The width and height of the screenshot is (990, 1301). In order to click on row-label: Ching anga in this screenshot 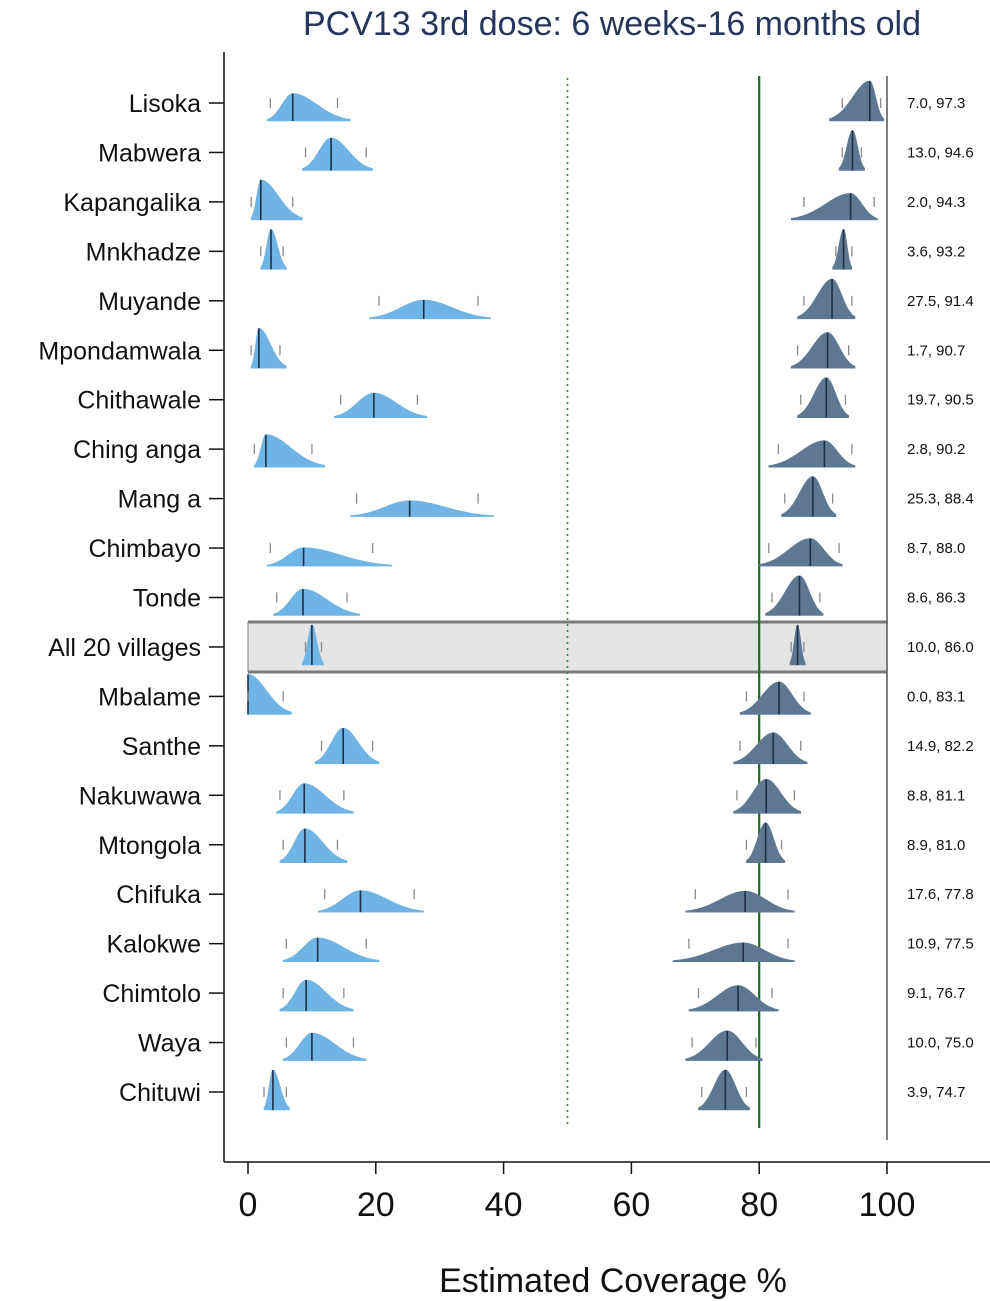, I will do `click(137, 450)`.